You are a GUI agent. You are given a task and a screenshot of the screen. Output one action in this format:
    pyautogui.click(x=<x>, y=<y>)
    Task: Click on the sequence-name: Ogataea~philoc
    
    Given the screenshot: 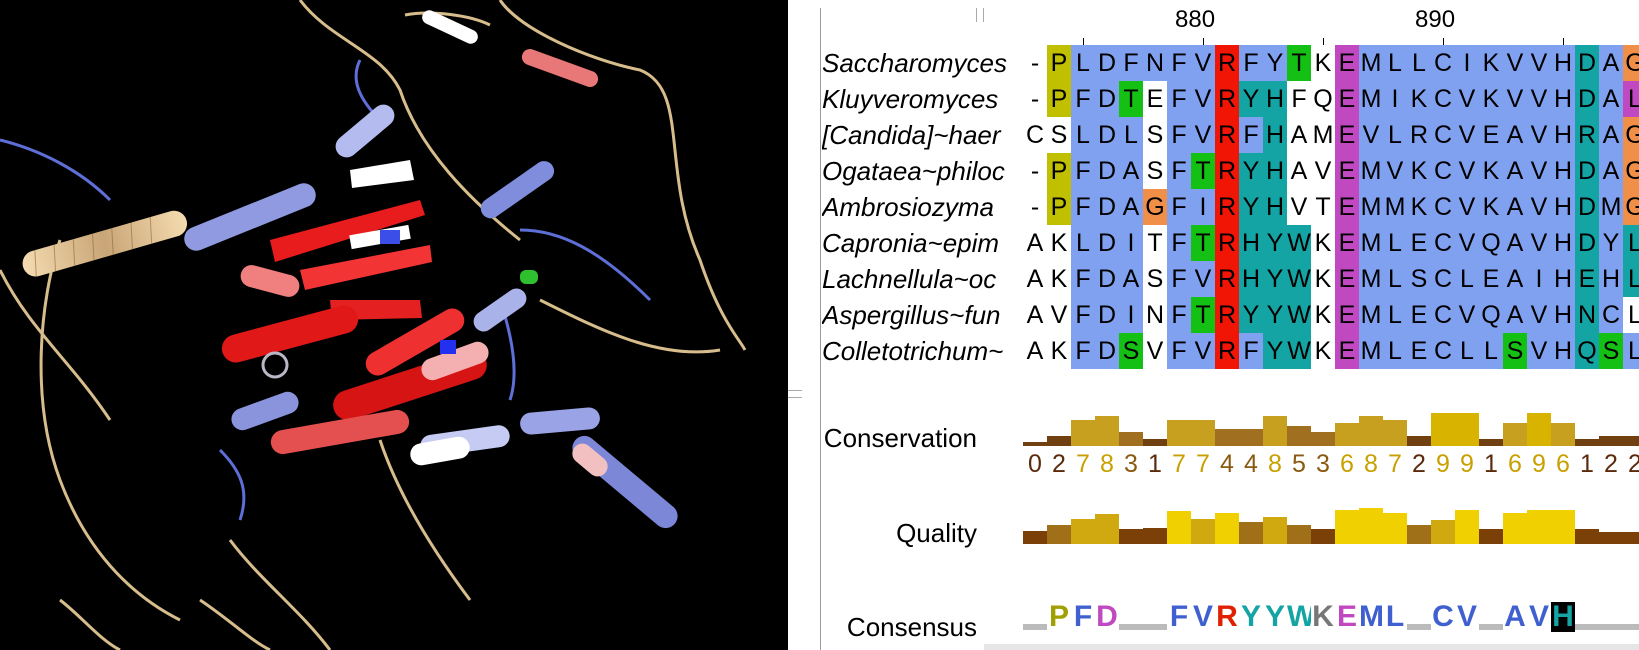 What is the action you would take?
    pyautogui.click(x=913, y=171)
    